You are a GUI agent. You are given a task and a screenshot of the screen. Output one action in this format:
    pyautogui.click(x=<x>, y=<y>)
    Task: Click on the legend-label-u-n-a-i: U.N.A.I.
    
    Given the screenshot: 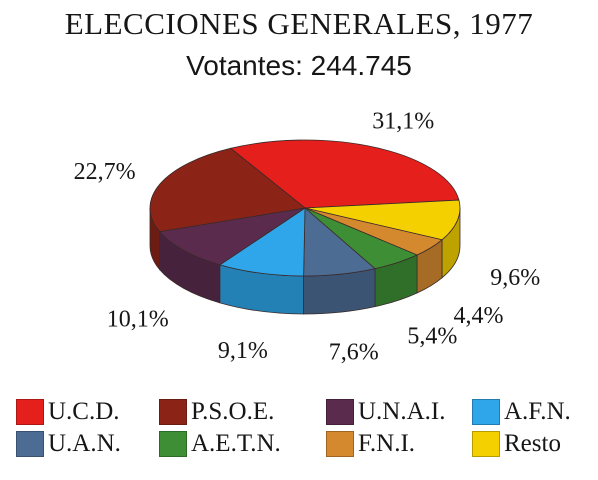 What is the action you would take?
    pyautogui.click(x=402, y=411)
    